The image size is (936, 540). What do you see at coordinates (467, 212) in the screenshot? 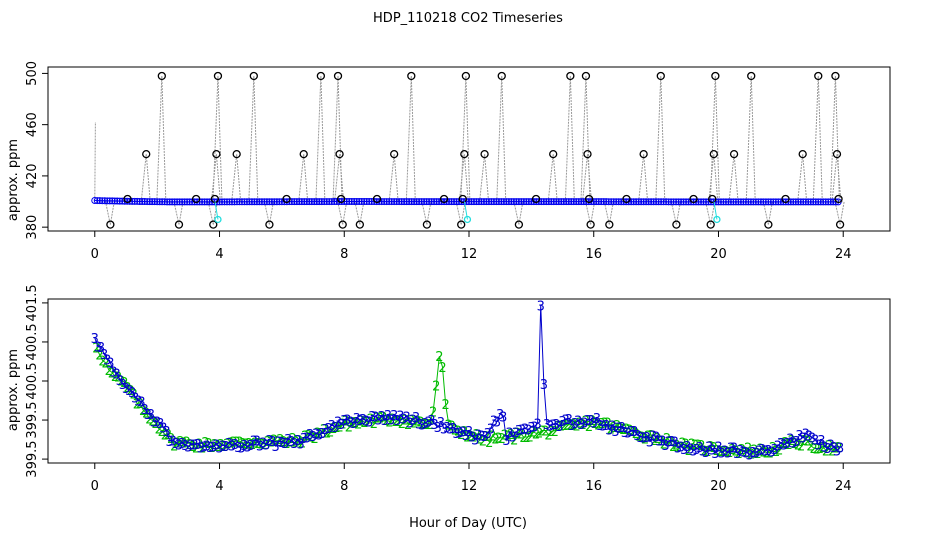
I see `top-cyan-series` at bounding box center [467, 212].